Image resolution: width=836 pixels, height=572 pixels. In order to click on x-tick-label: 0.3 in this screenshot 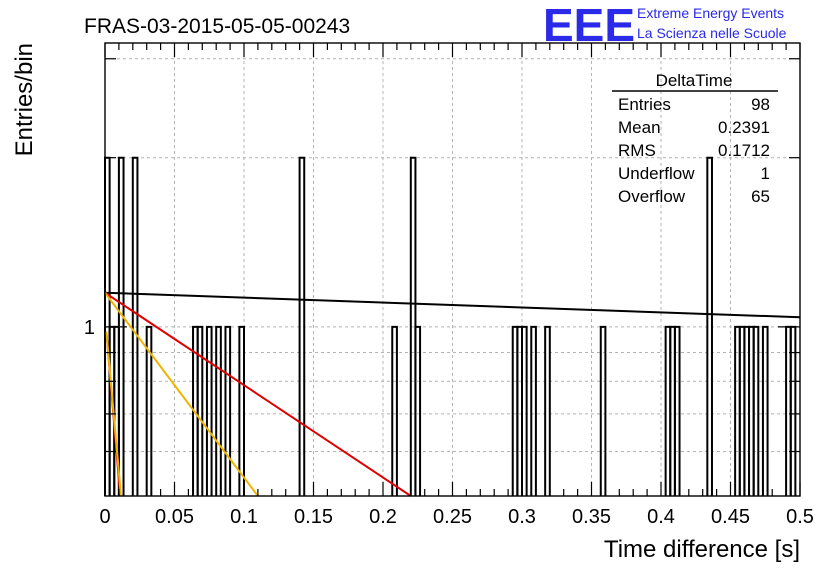, I will do `click(522, 517)`.